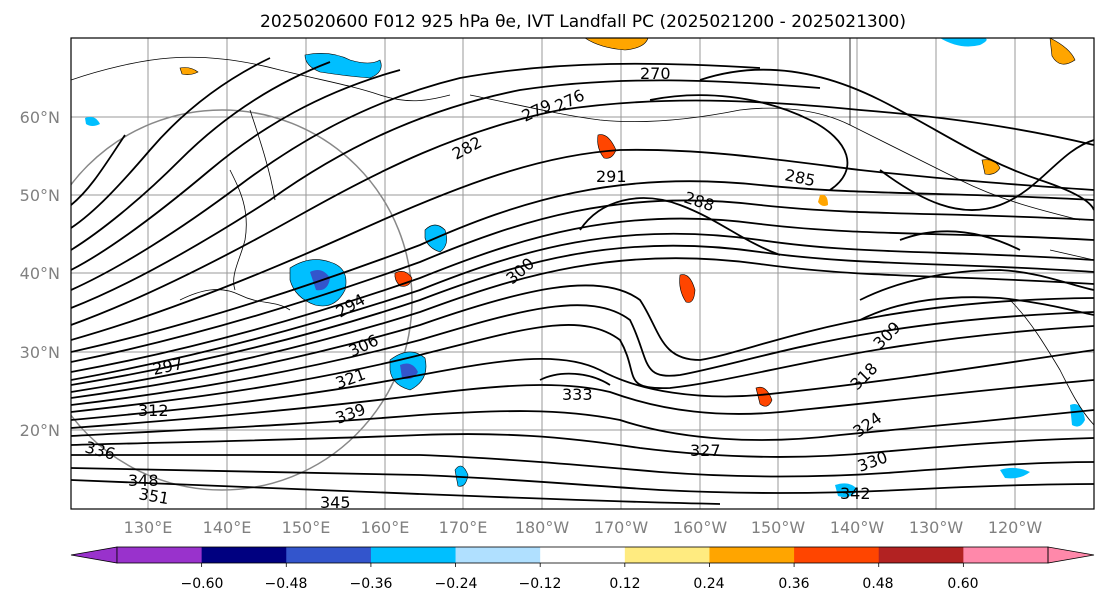 The height and width of the screenshot is (603, 1105). I want to click on lon-label: 150°W, so click(778, 527).